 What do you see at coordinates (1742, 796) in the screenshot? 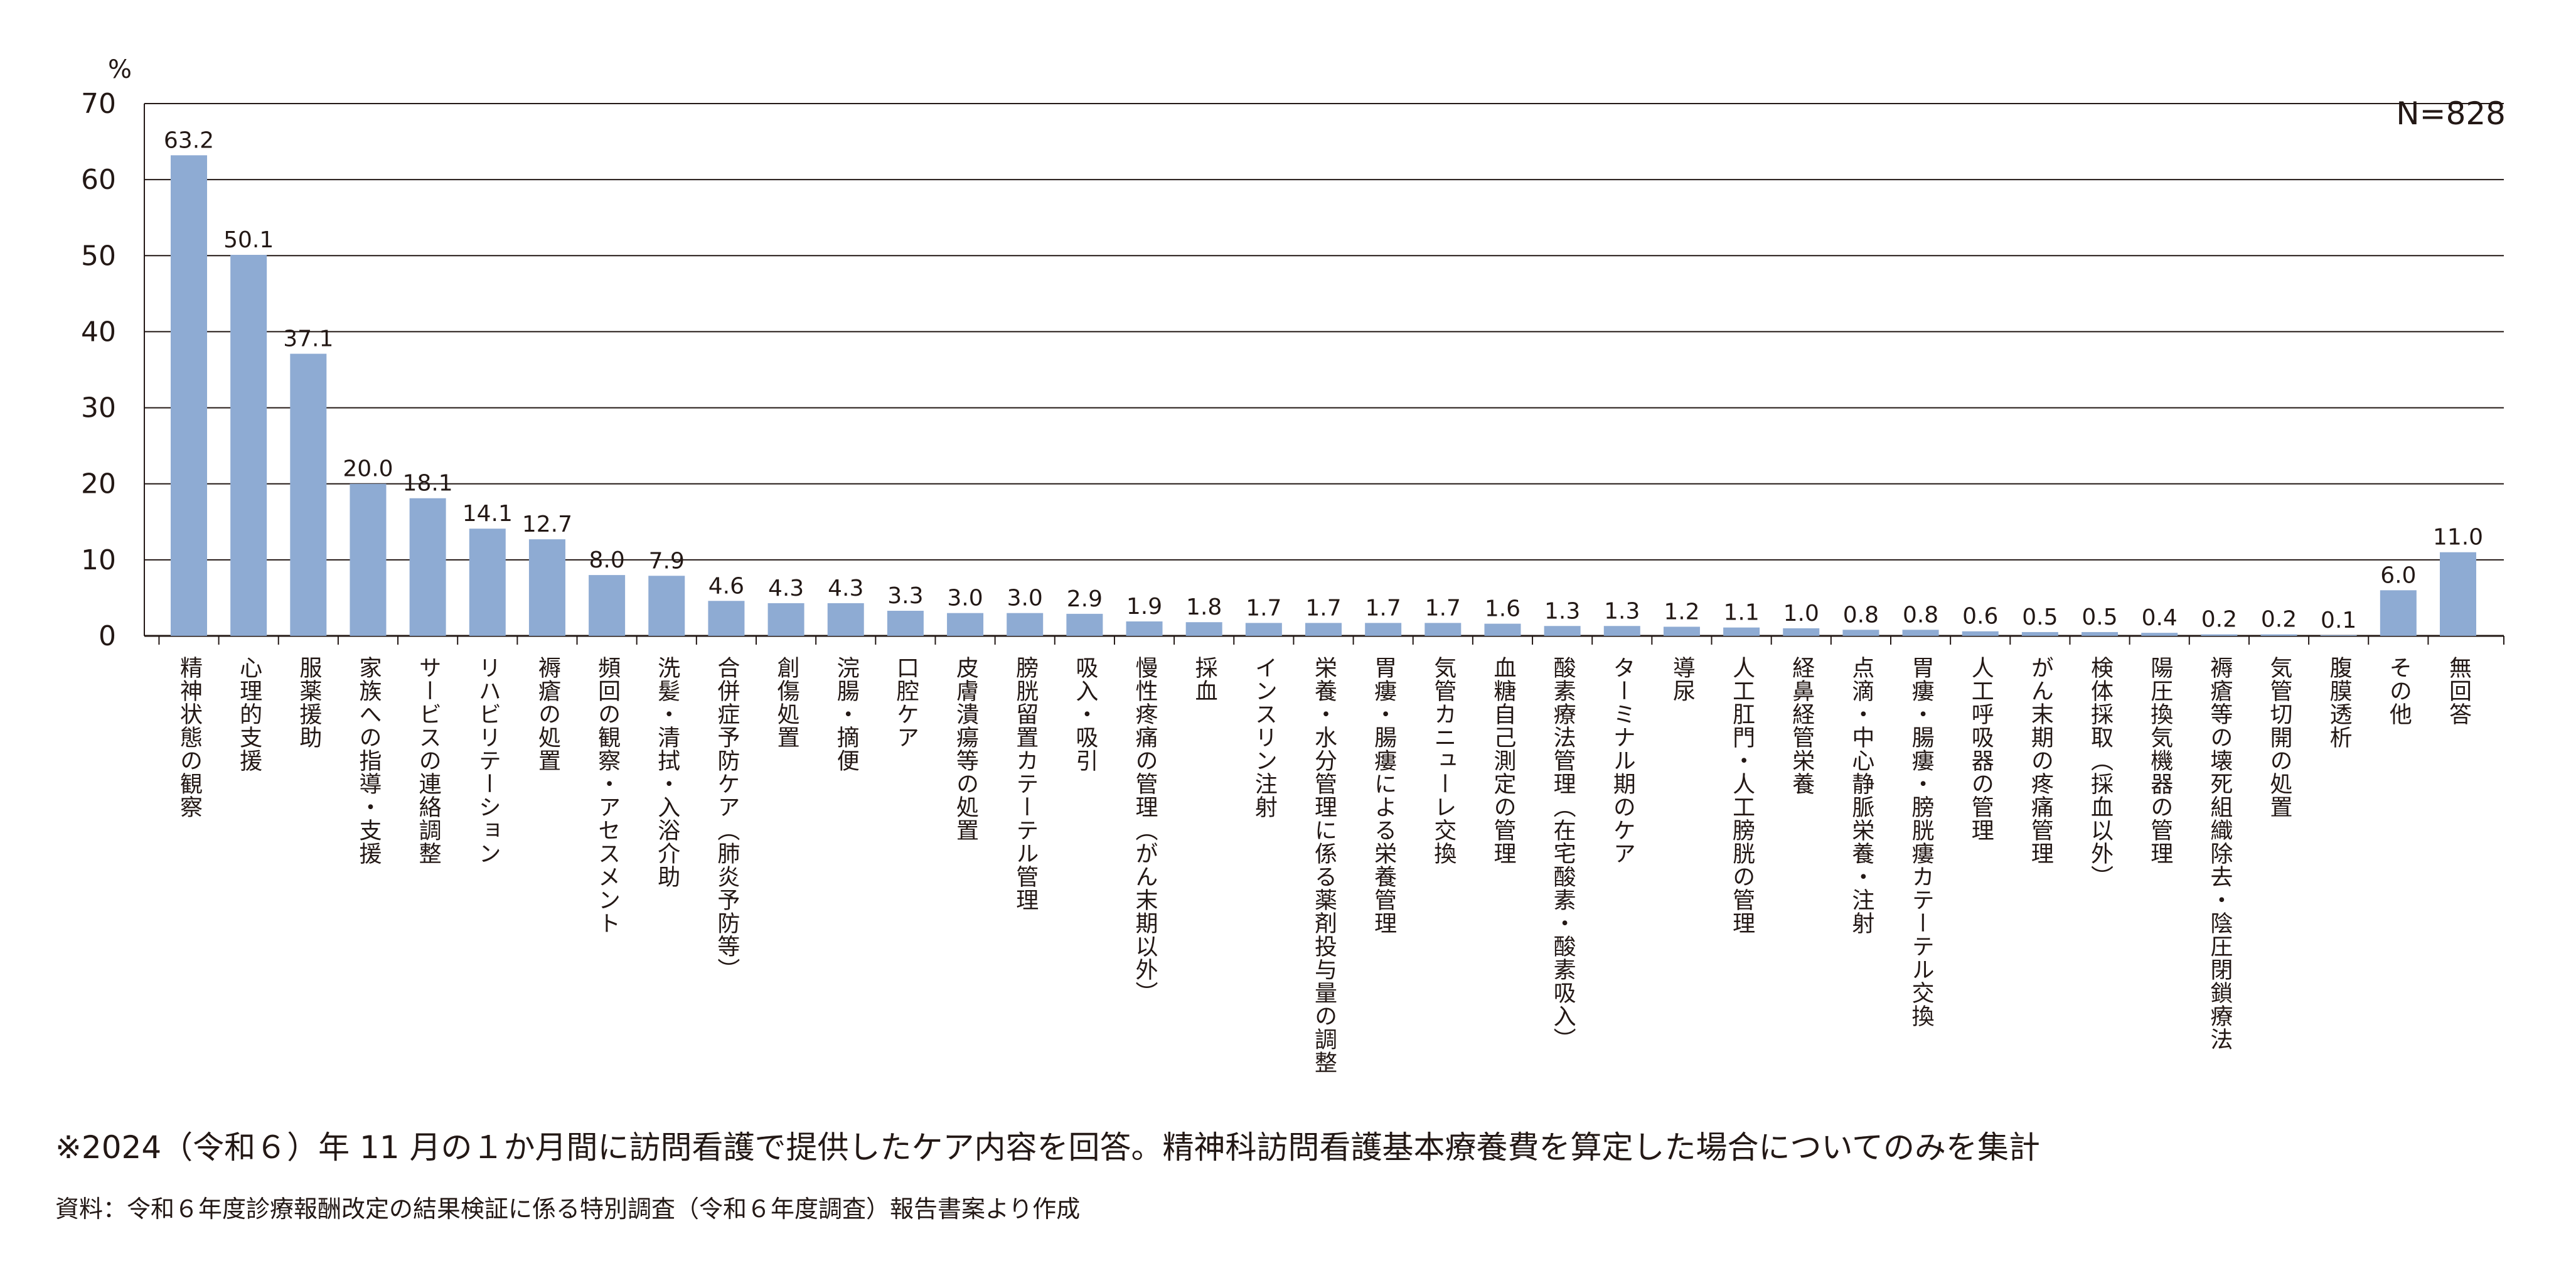
I see `x-tick-label: 人工肛門・人工膀胱の管理` at bounding box center [1742, 796].